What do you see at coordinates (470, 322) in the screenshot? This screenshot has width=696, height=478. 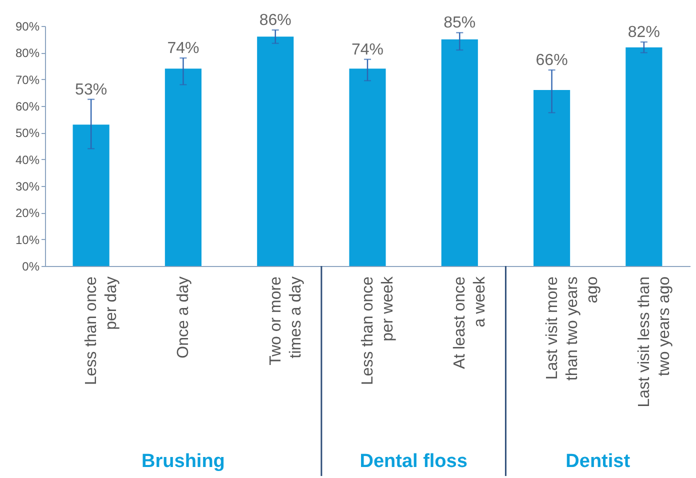 I see `x-tick-label: At least once a week` at bounding box center [470, 322].